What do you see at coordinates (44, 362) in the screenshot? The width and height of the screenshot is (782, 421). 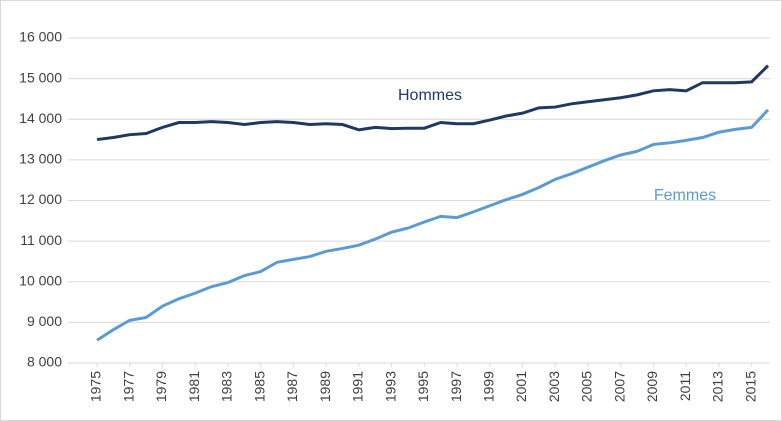 I see `y-tick-label: 8 000` at bounding box center [44, 362].